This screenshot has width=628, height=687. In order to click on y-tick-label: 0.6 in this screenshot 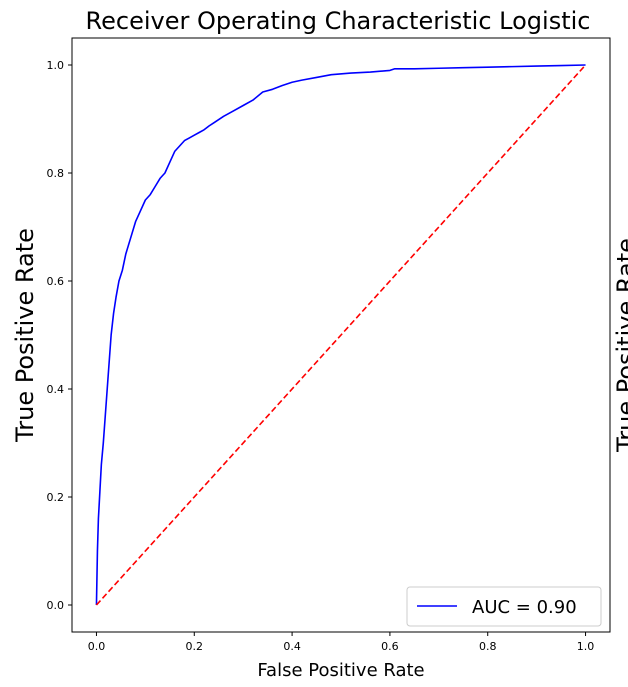, I will do `click(56, 281)`.